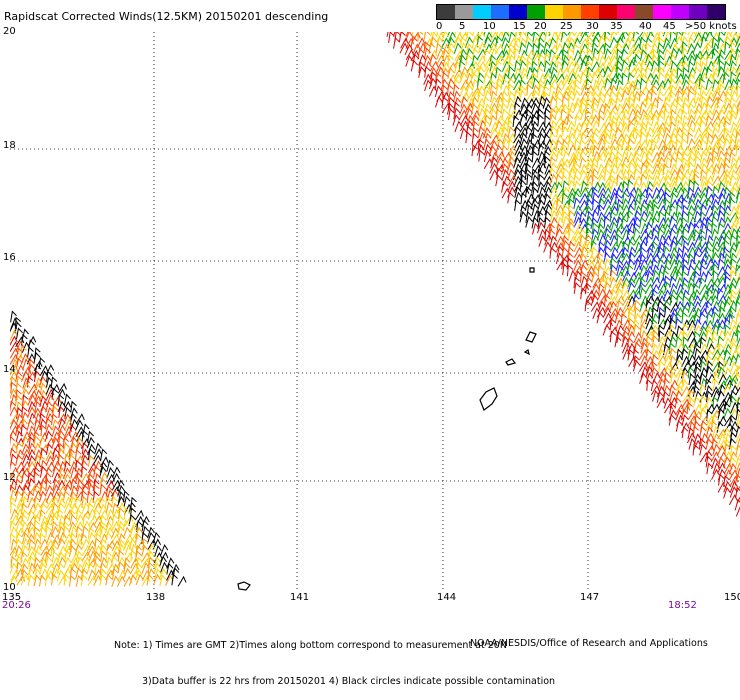 The image size is (740, 700). What do you see at coordinates (645, 26) in the screenshot?
I see `colorbar-tick-label: 40` at bounding box center [645, 26].